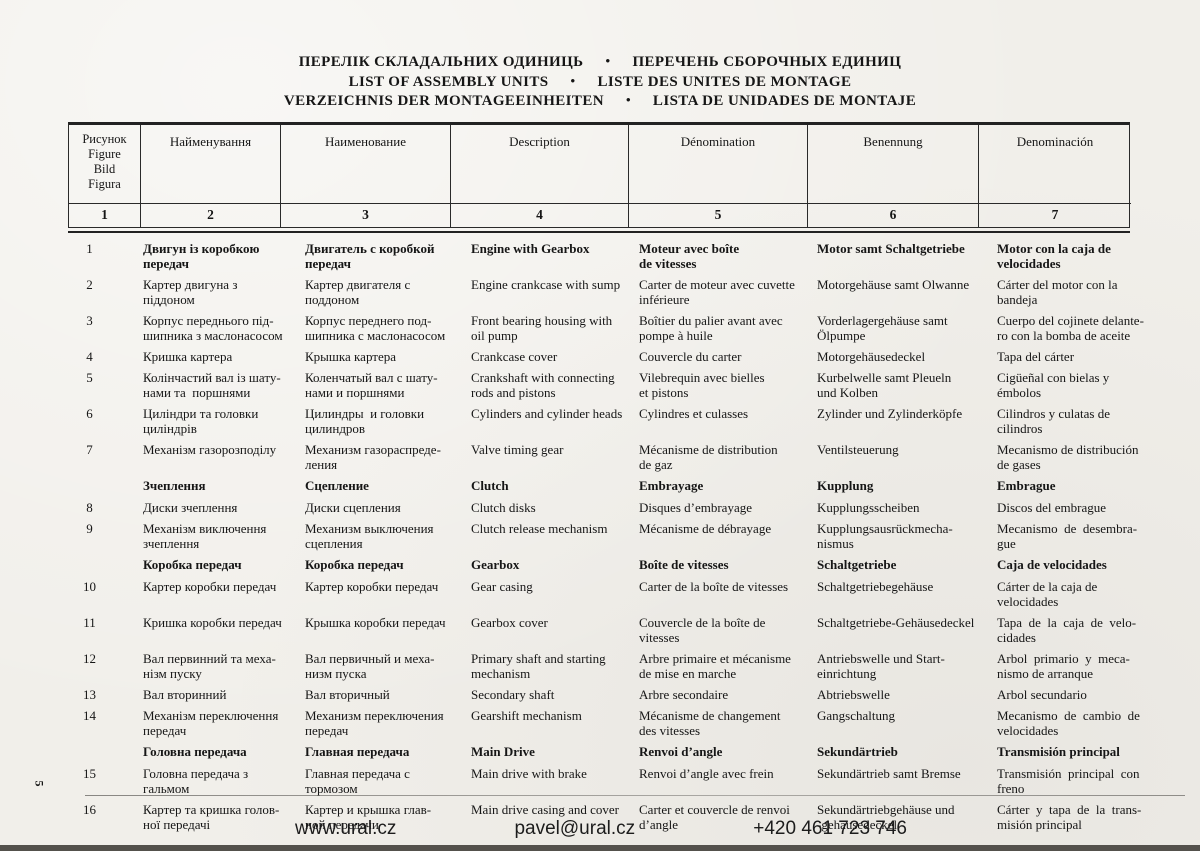  I want to click on header-ukrainian: Найменування, so click(210, 164).